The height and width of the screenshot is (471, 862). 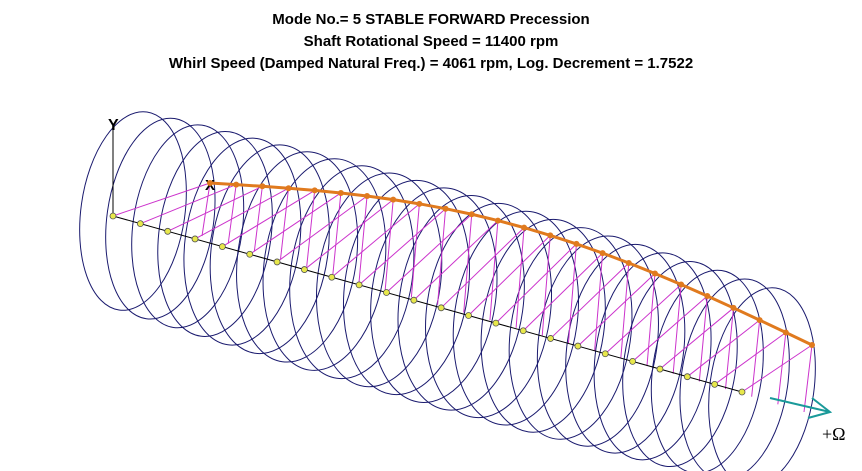 I want to click on title-line: Shaft Rotational Speed = 11400 rpm, so click(x=431, y=41).